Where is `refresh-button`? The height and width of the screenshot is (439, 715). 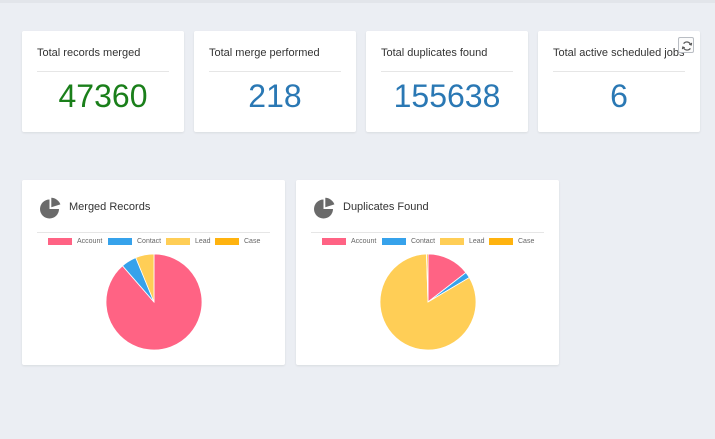 refresh-button is located at coordinates (686, 45).